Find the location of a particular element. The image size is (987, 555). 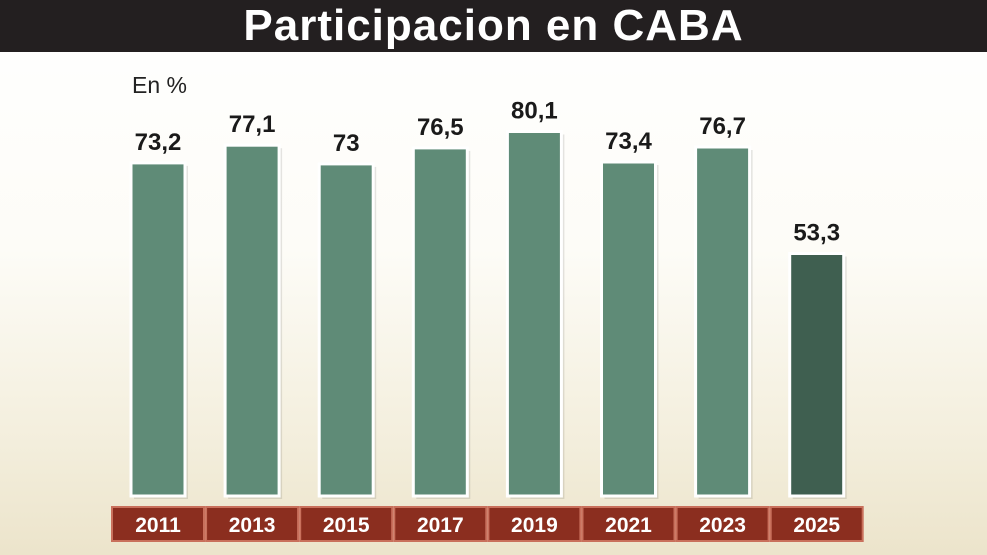

value-label-2019: 80,1 is located at coordinates (534, 111).